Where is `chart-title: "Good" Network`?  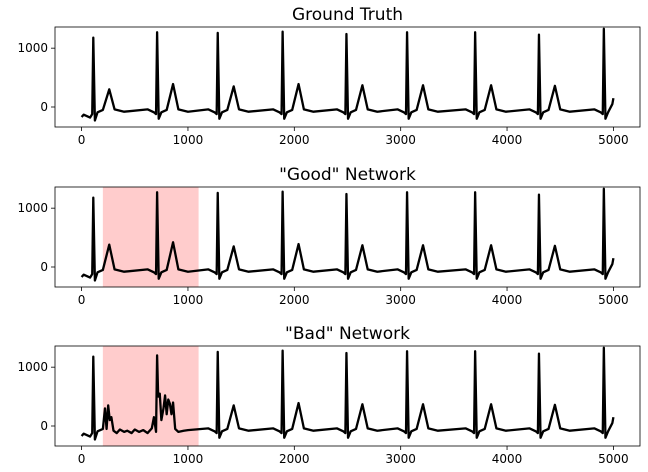 chart-title: "Good" Network is located at coordinates (347, 175).